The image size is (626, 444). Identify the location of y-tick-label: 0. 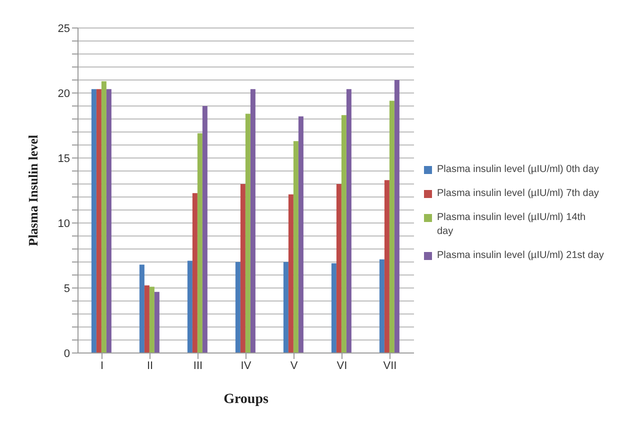
(67, 354).